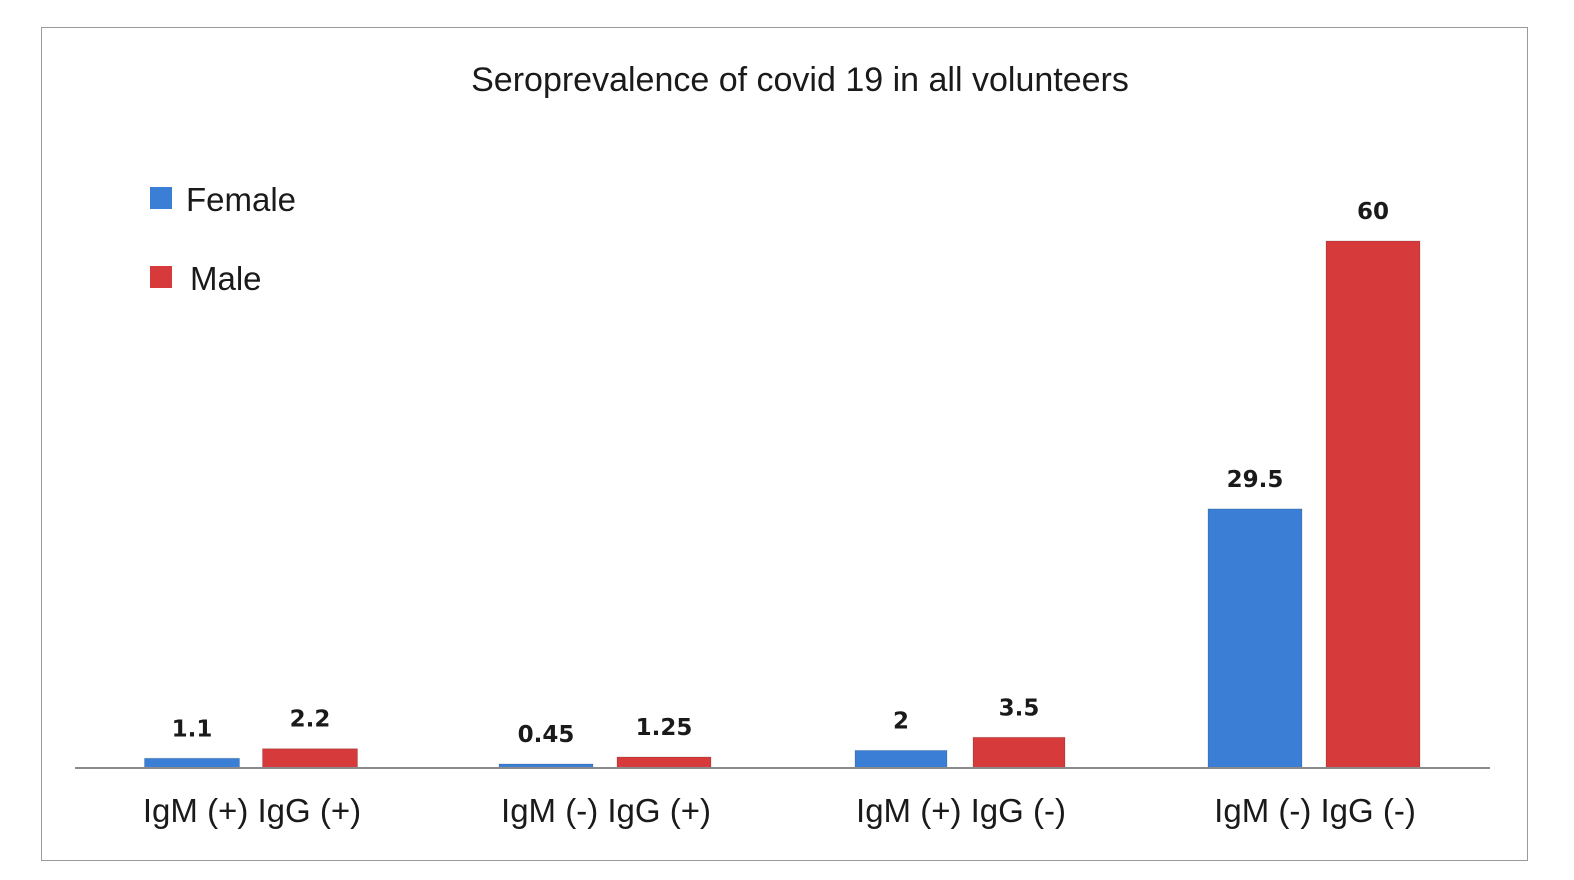  I want to click on data-label-female-1: 0.45, so click(546, 735).